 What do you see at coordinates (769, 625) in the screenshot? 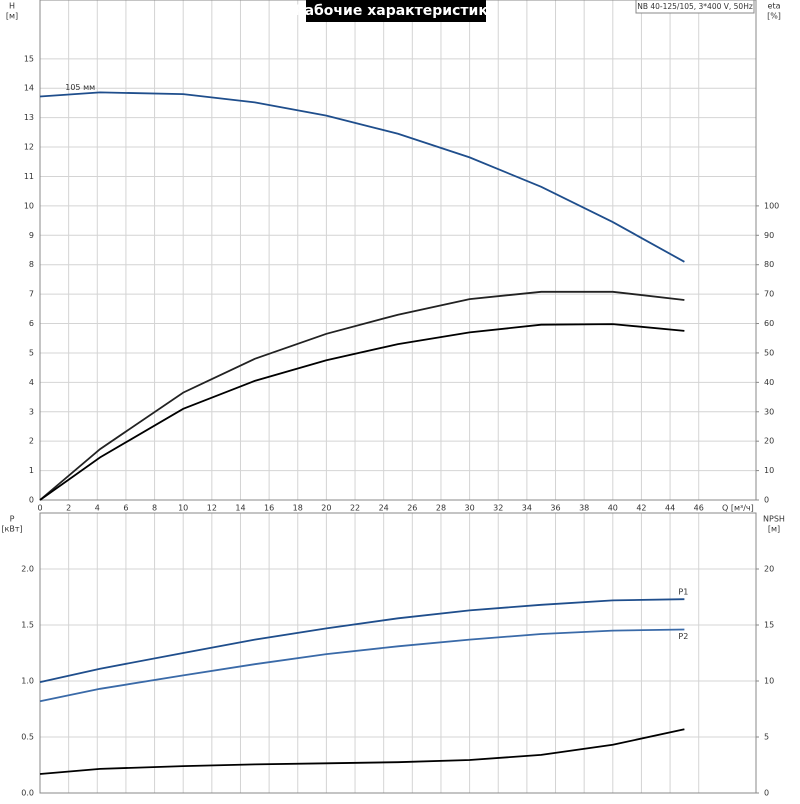
I see `y2-tick-label: 15` at bounding box center [769, 625].